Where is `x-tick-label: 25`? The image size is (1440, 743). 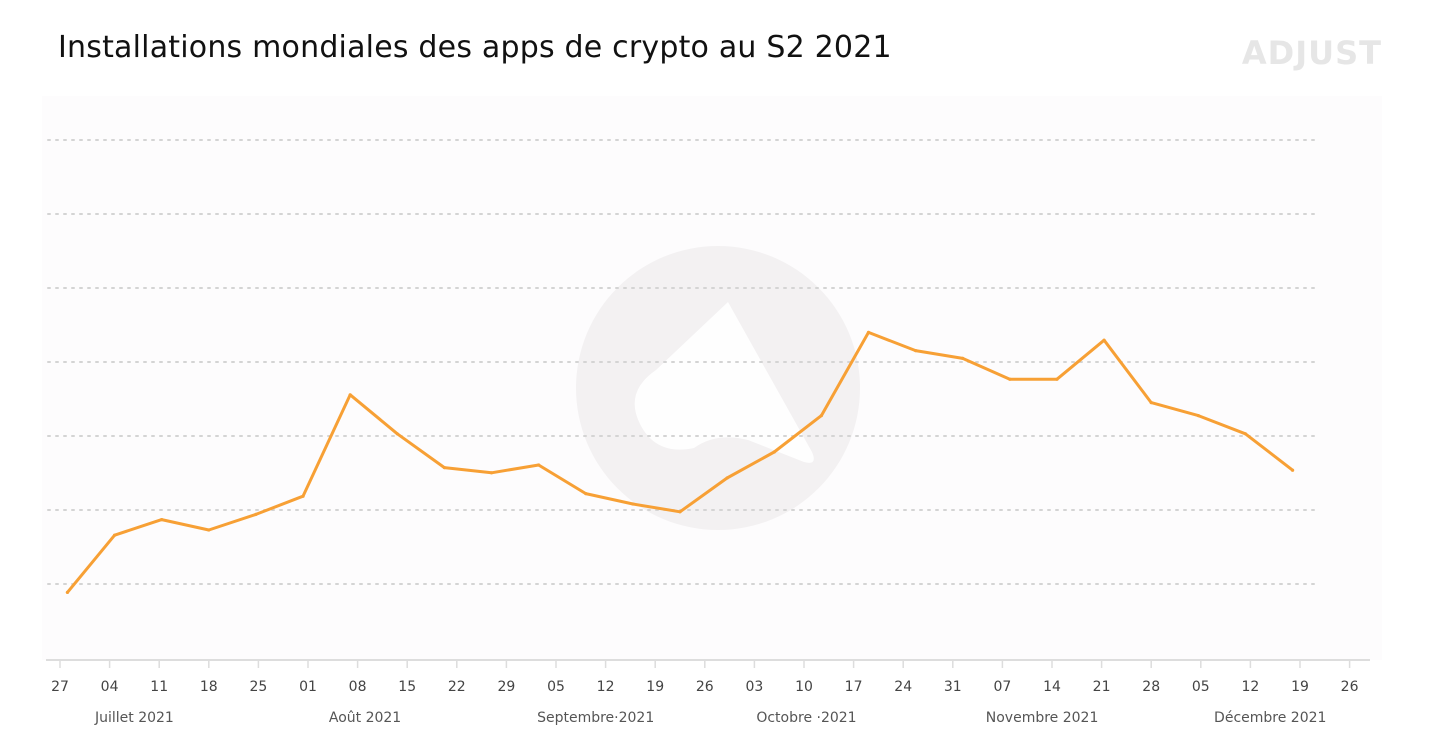
x-tick-label: 25 is located at coordinates (258, 687).